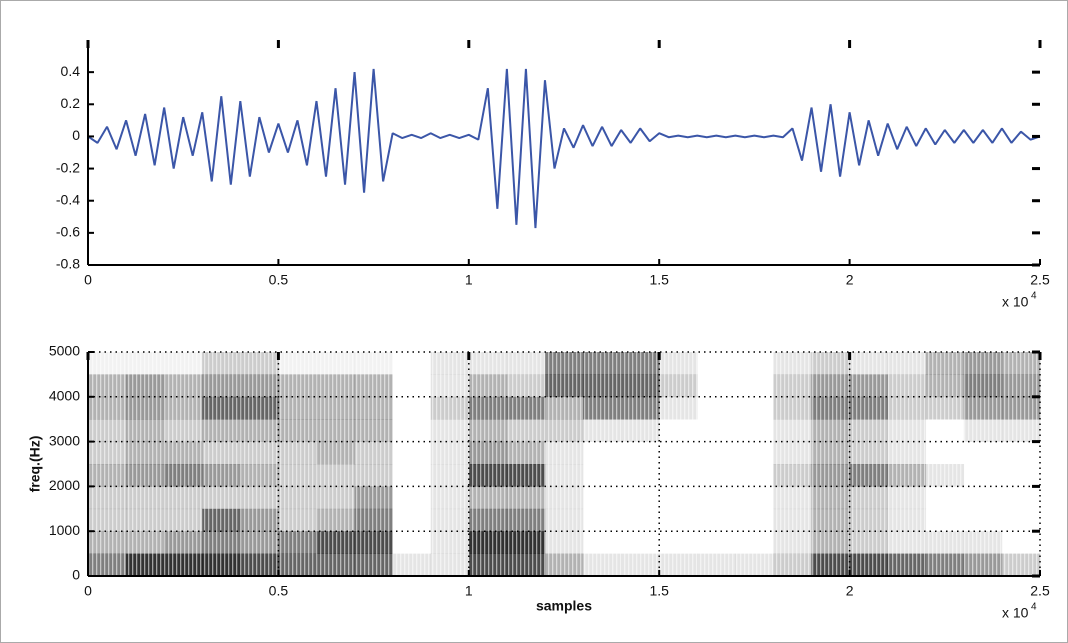  What do you see at coordinates (64, 440) in the screenshot?
I see `y-tick-label: 3000` at bounding box center [64, 440].